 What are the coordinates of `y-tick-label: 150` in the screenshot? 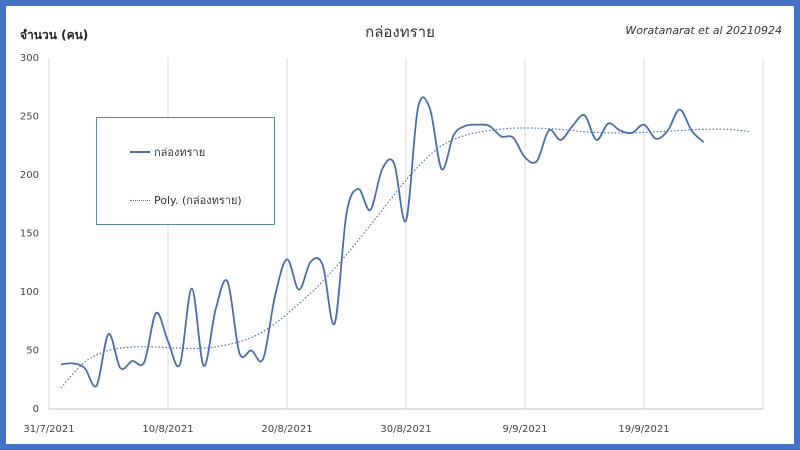 It's located at (29, 234).